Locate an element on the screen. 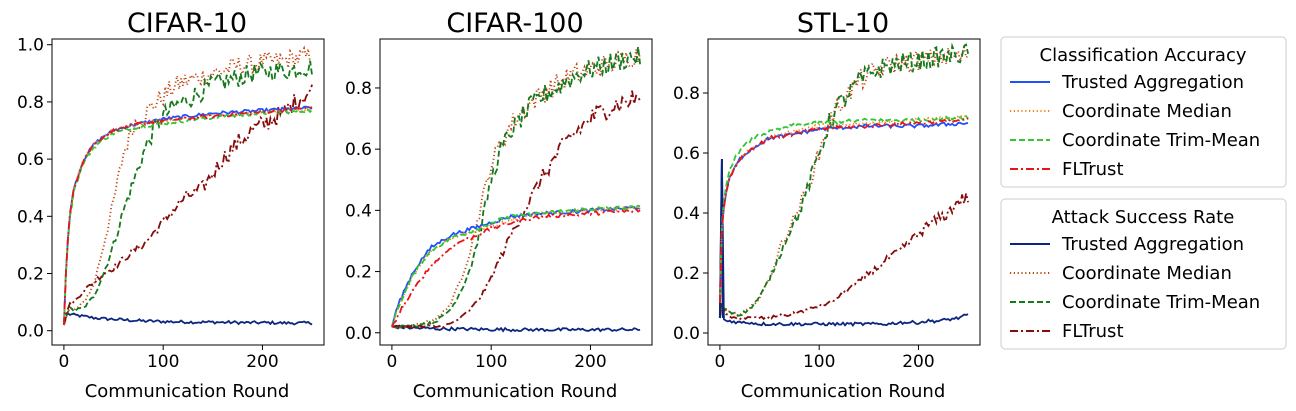  y-tick-label: 1.0 is located at coordinates (30, 46).